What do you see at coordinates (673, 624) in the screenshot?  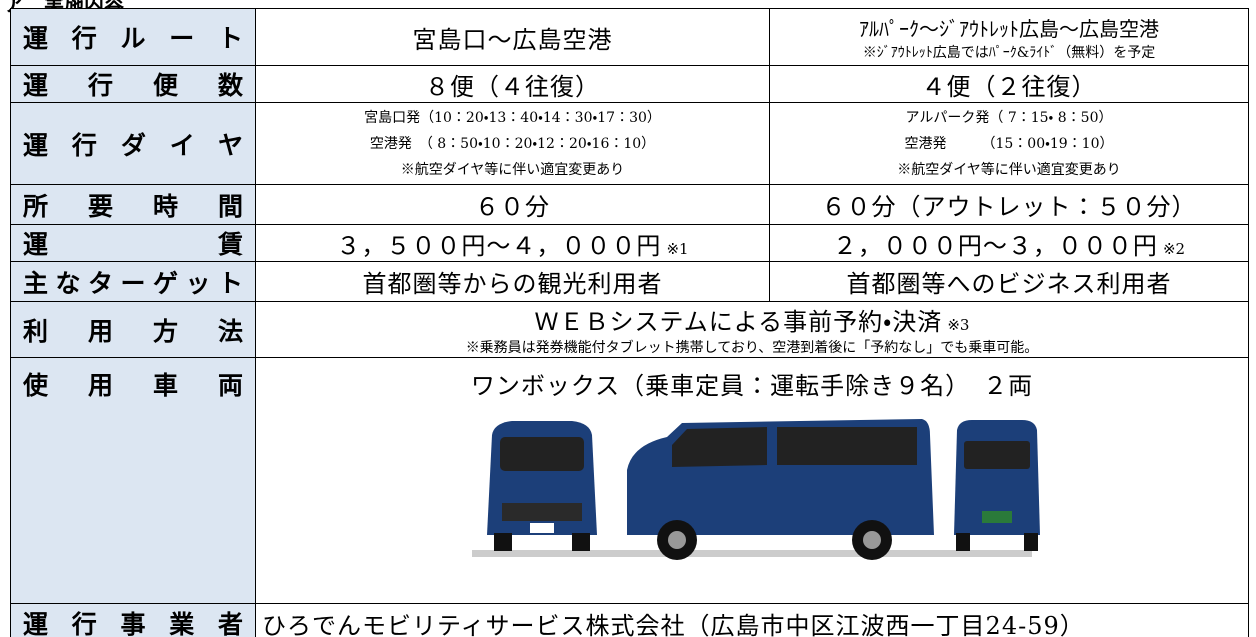 I see `cell-text: ひろでんモビリティサービス株式会社（広島市中区江波西一丁目24-59）` at bounding box center [673, 624].